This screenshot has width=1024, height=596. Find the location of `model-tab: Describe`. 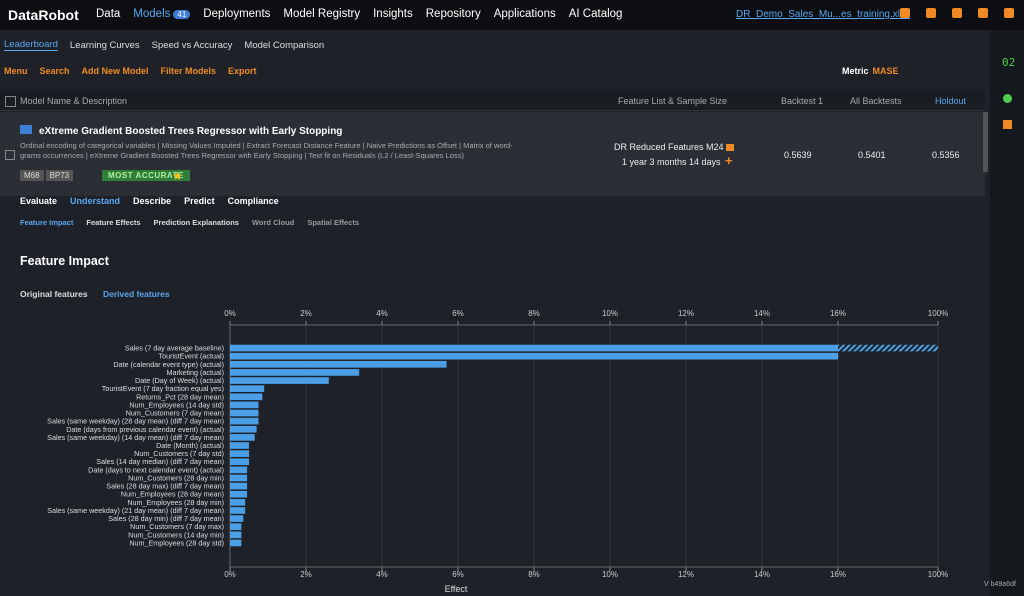

model-tab: Describe is located at coordinates (152, 201).